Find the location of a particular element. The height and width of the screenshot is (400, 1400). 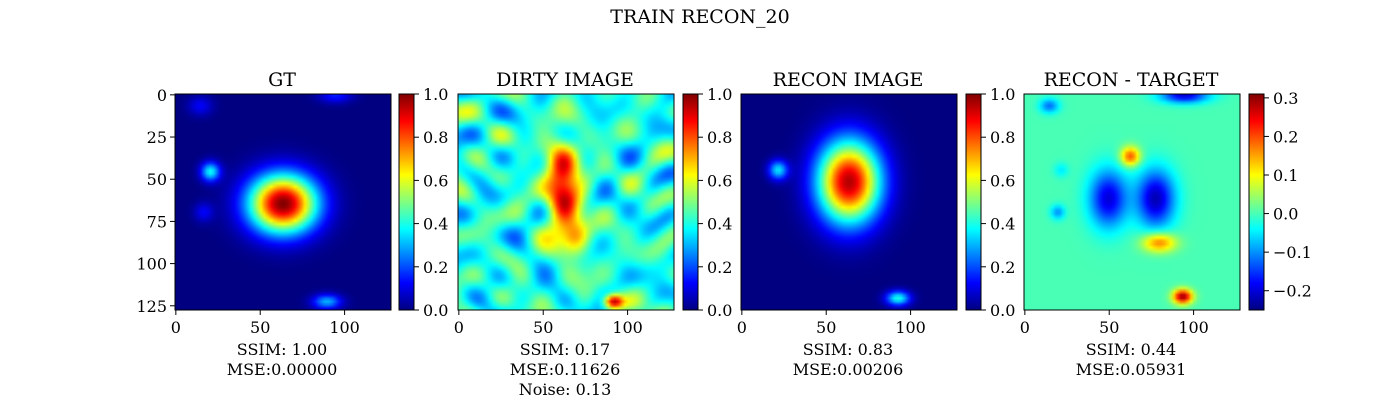

panel-title: RECON IMAGE is located at coordinates (848, 80).